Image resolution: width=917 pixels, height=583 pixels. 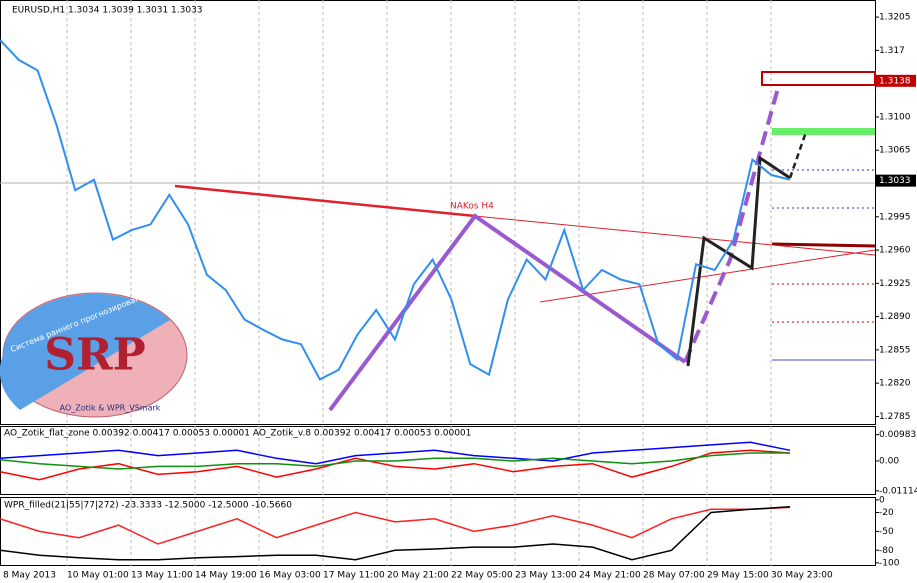 What do you see at coordinates (895, 18) in the screenshot?
I see `y-tick-label: 1.3205` at bounding box center [895, 18].